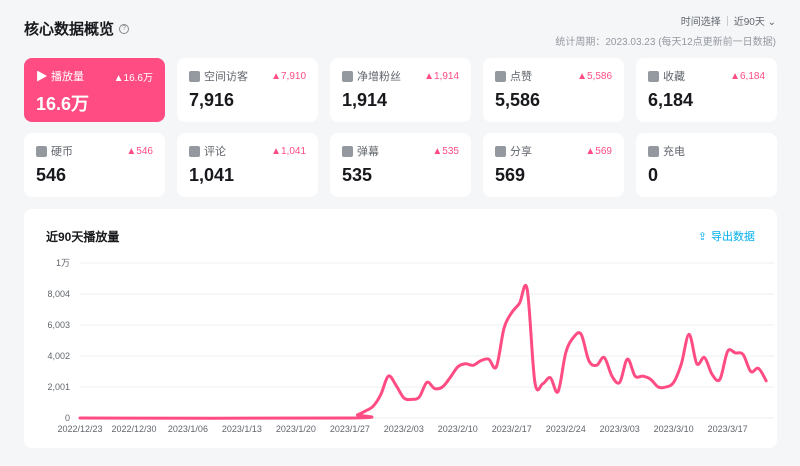 Image resolution: width=800 pixels, height=466 pixels. I want to click on stat-delta: ▲569, so click(598, 151).